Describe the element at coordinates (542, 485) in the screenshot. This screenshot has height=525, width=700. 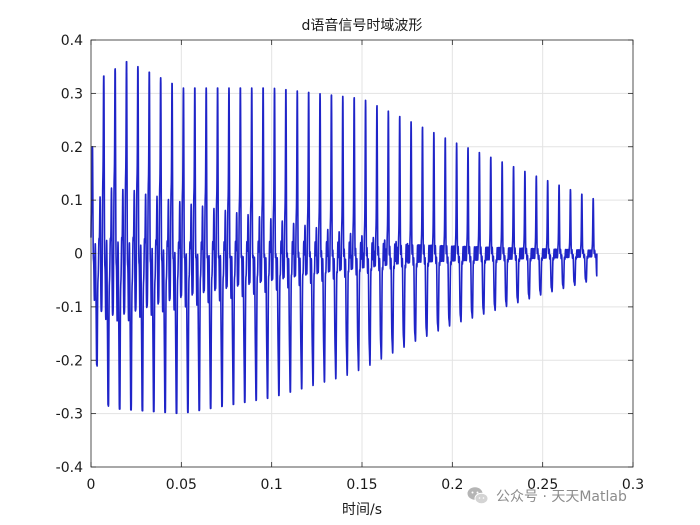
I see `x-tick-label: 0.25` at that location.